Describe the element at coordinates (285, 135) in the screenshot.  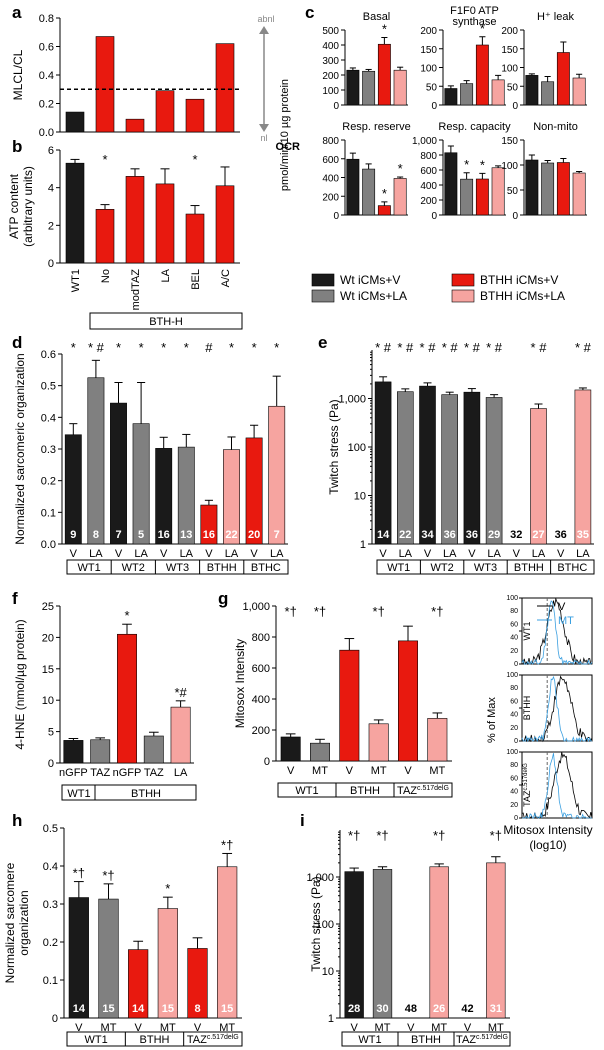
I see `y-axis-label2-c: pmol/min/10 µg protein` at that location.